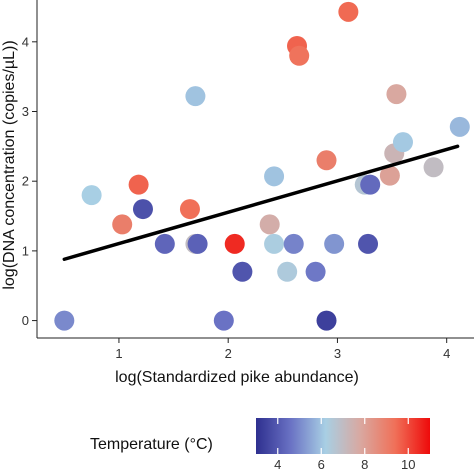  What do you see at coordinates (337, 353) in the screenshot?
I see `x-tick-label: 3` at bounding box center [337, 353].